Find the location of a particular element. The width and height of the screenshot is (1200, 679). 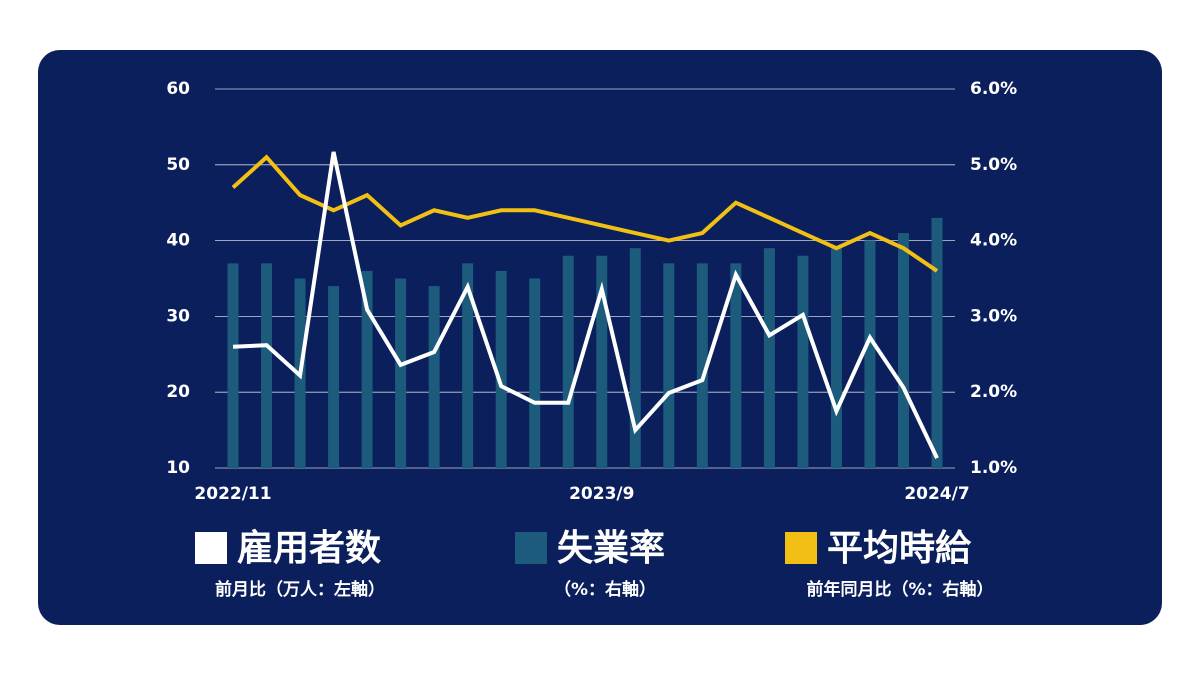

x-tick-label: 2022/11 is located at coordinates (232, 494).